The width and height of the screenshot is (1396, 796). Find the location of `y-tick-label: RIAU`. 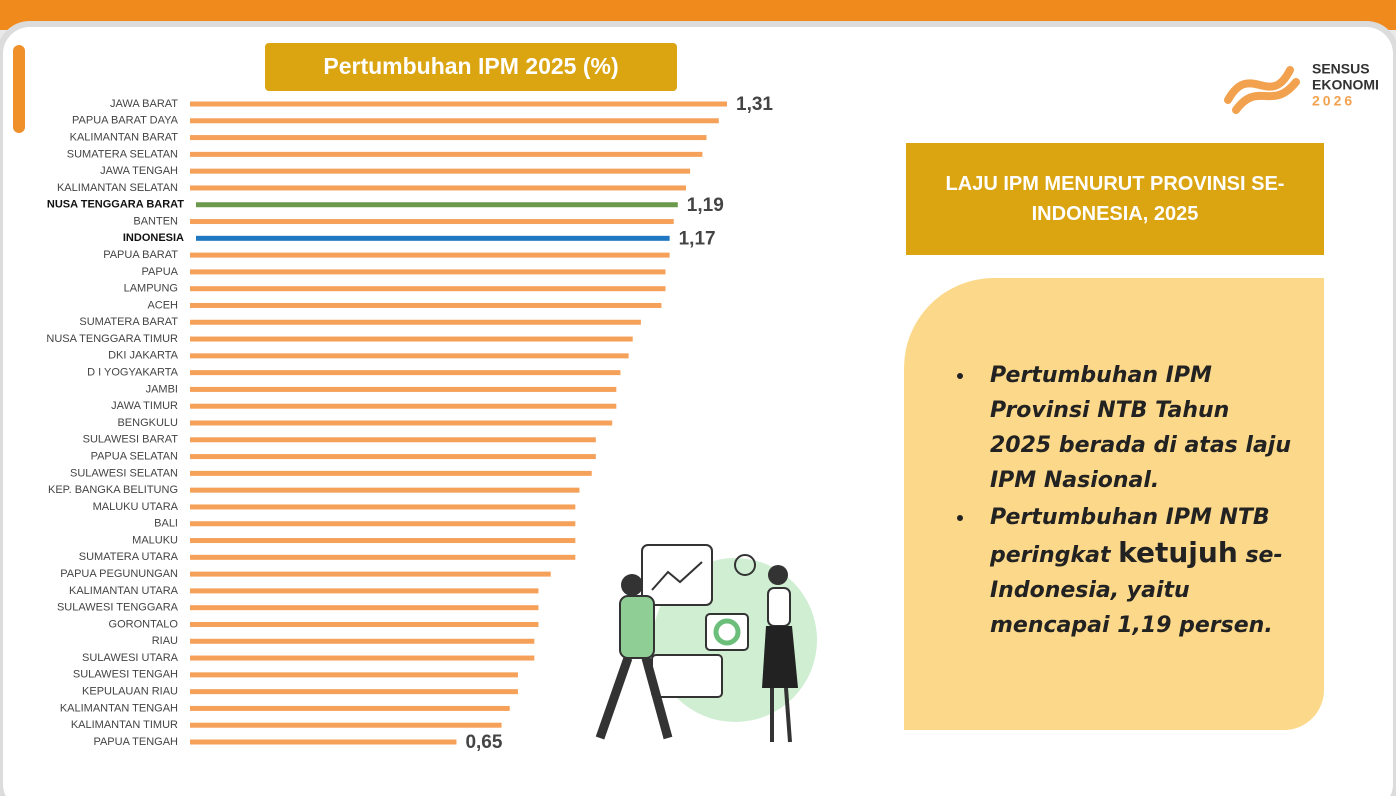

y-tick-label: RIAU is located at coordinates (165, 641).